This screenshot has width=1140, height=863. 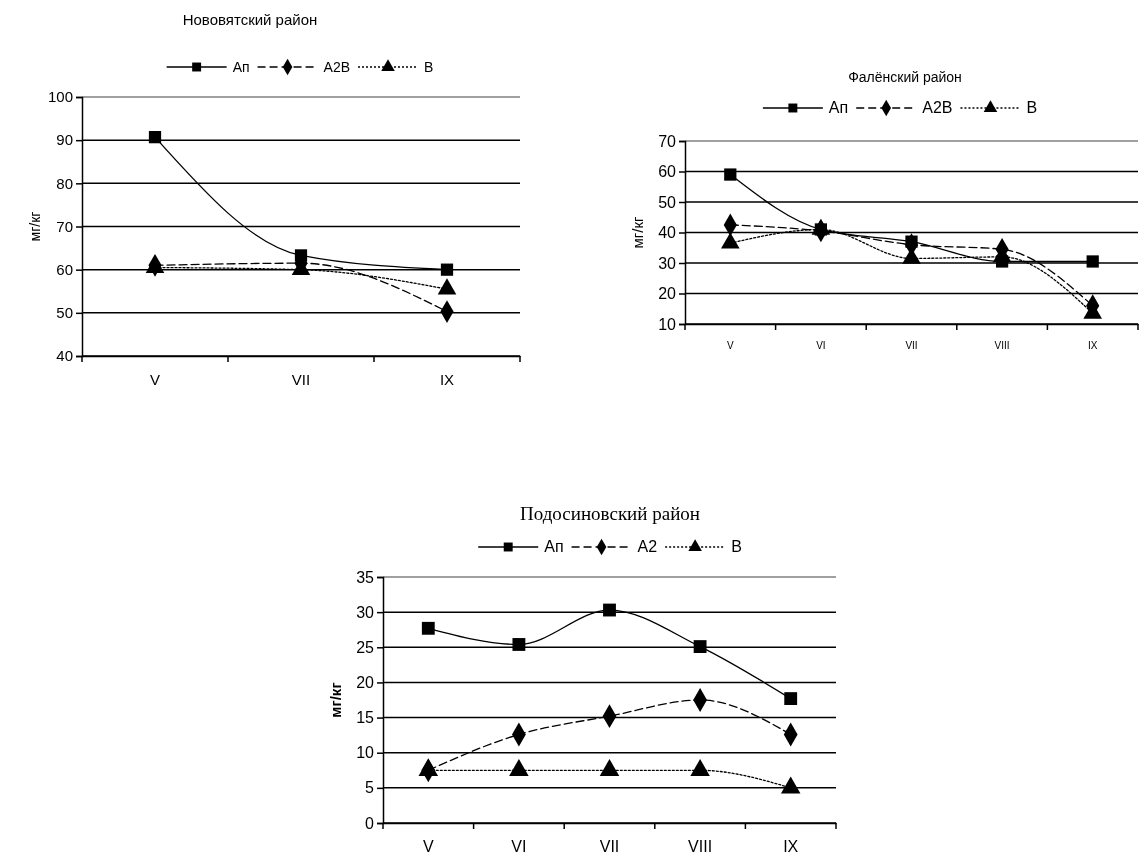 I want to click on y-tick-label: 5, so click(x=370, y=788).